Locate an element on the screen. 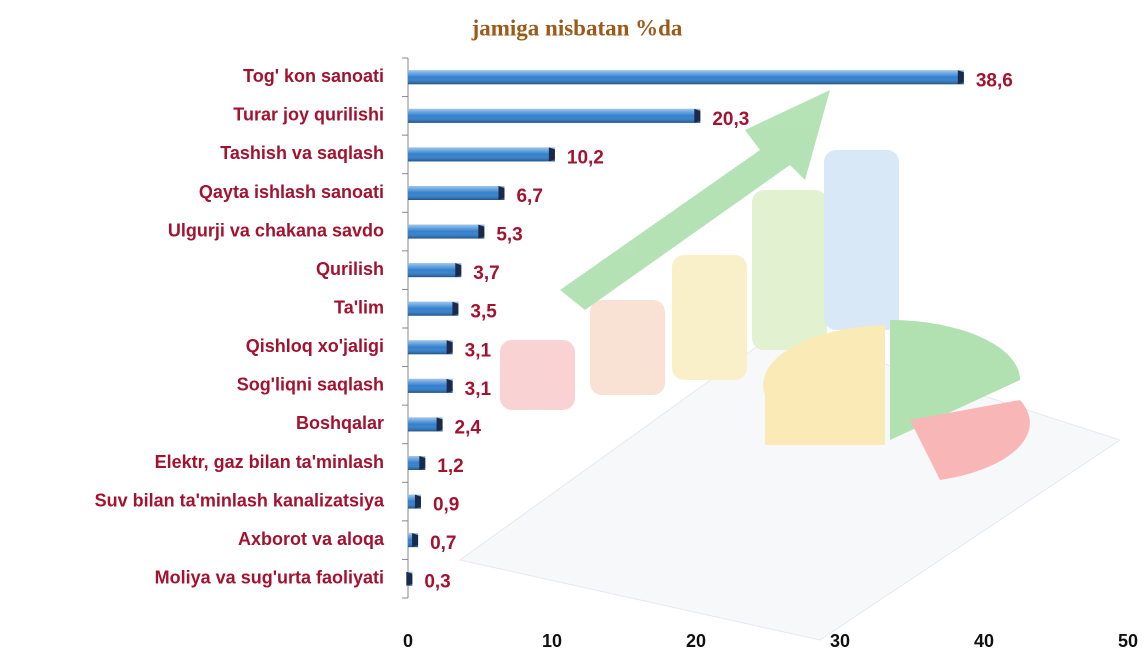 The width and height of the screenshot is (1147, 650). category-label: Qurilish is located at coordinates (350, 269).